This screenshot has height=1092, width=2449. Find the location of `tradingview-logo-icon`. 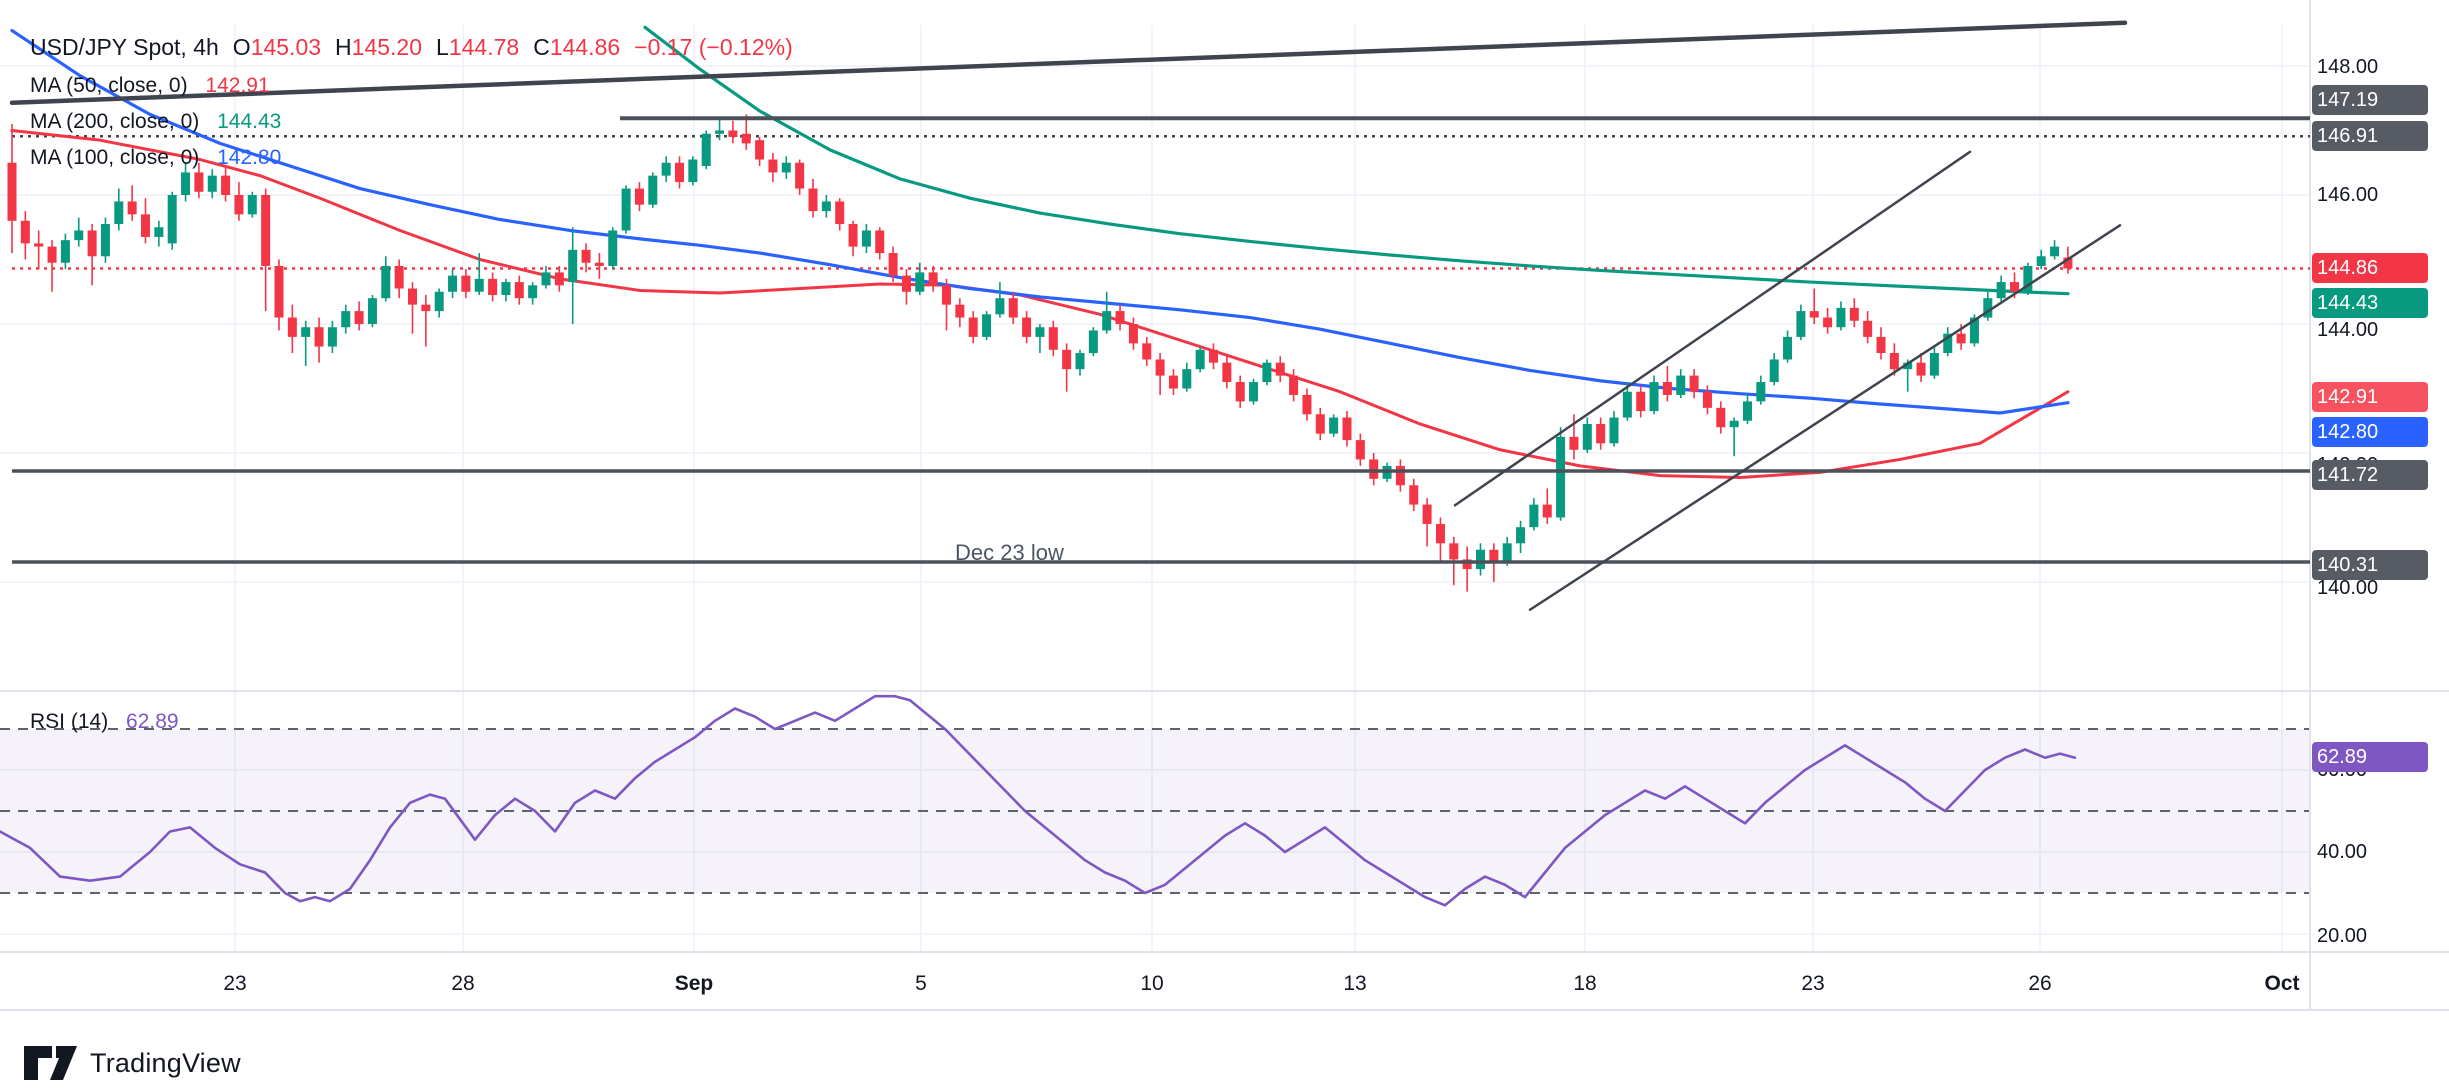

tradingview-logo-icon is located at coordinates (50, 1063).